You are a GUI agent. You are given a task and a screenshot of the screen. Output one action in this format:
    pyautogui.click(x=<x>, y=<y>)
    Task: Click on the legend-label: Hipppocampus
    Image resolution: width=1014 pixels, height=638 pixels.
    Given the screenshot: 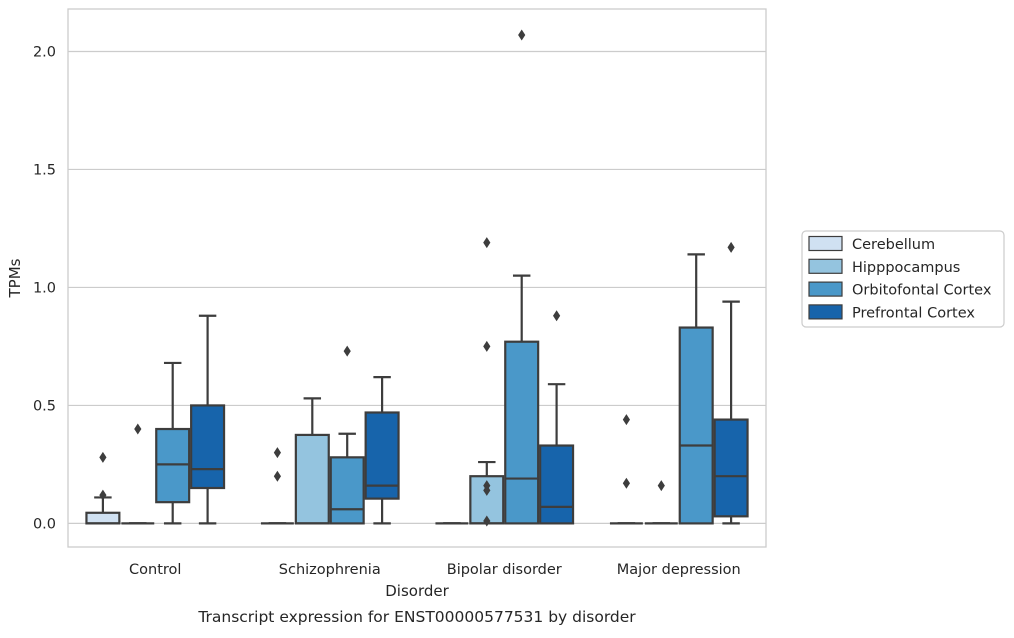 What is the action you would take?
    pyautogui.click(x=906, y=268)
    